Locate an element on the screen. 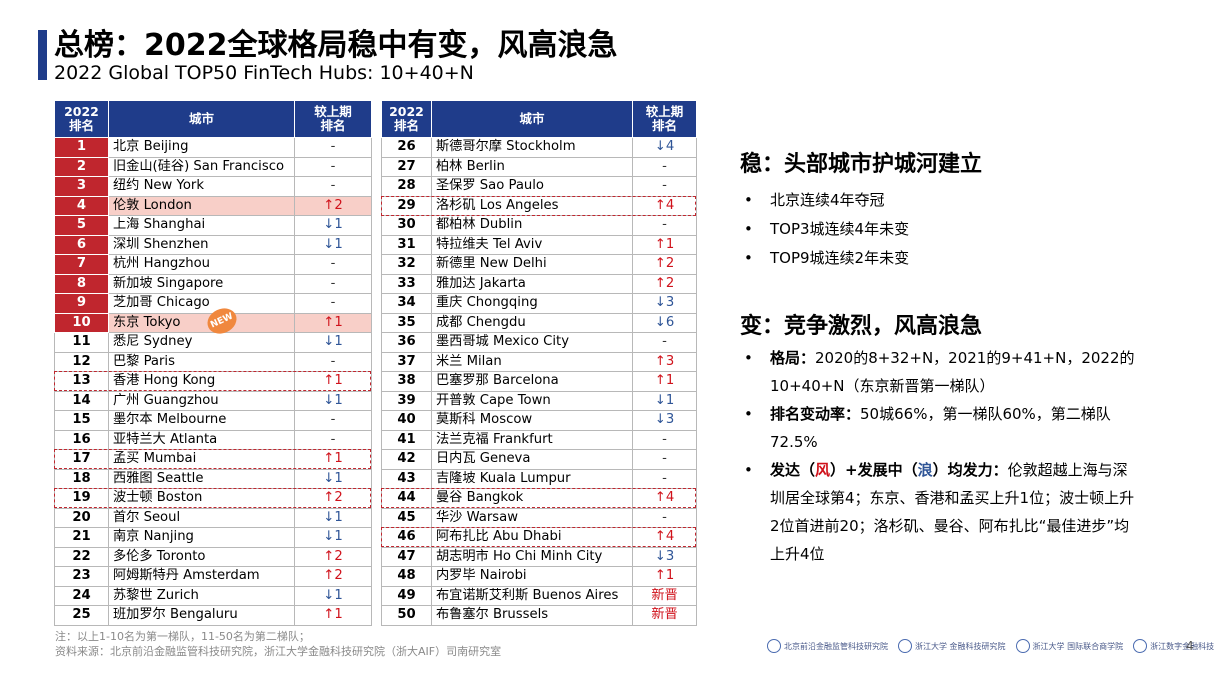  logo: 浙江大学 国际联合商学院 is located at coordinates (1069, 646).